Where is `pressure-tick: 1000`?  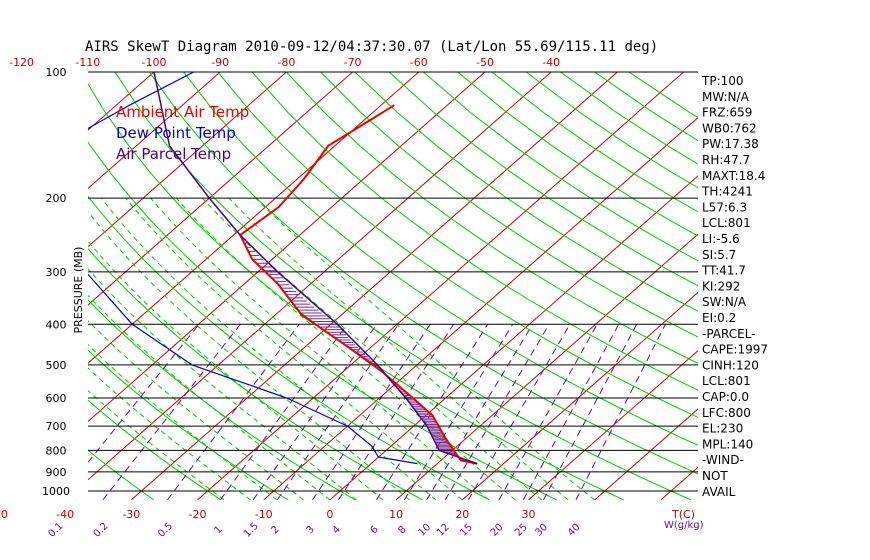 pressure-tick: 1000 is located at coordinates (56, 491).